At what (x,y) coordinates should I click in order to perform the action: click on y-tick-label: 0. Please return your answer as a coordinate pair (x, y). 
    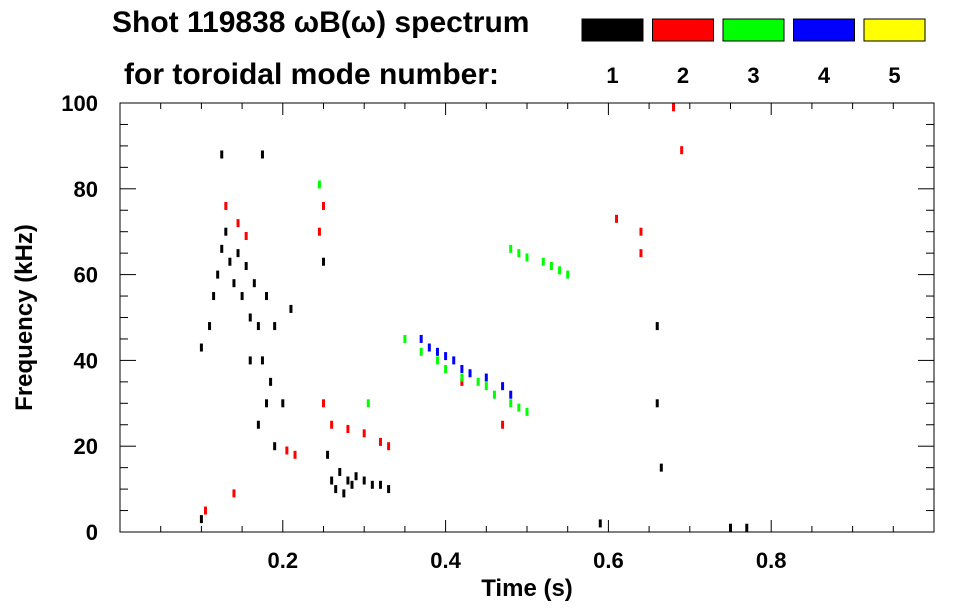
    Looking at the image, I should click on (92, 532).